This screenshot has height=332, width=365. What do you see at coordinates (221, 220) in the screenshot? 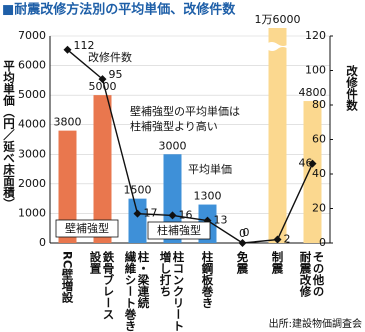
I see `count-label: 13` at bounding box center [221, 220].